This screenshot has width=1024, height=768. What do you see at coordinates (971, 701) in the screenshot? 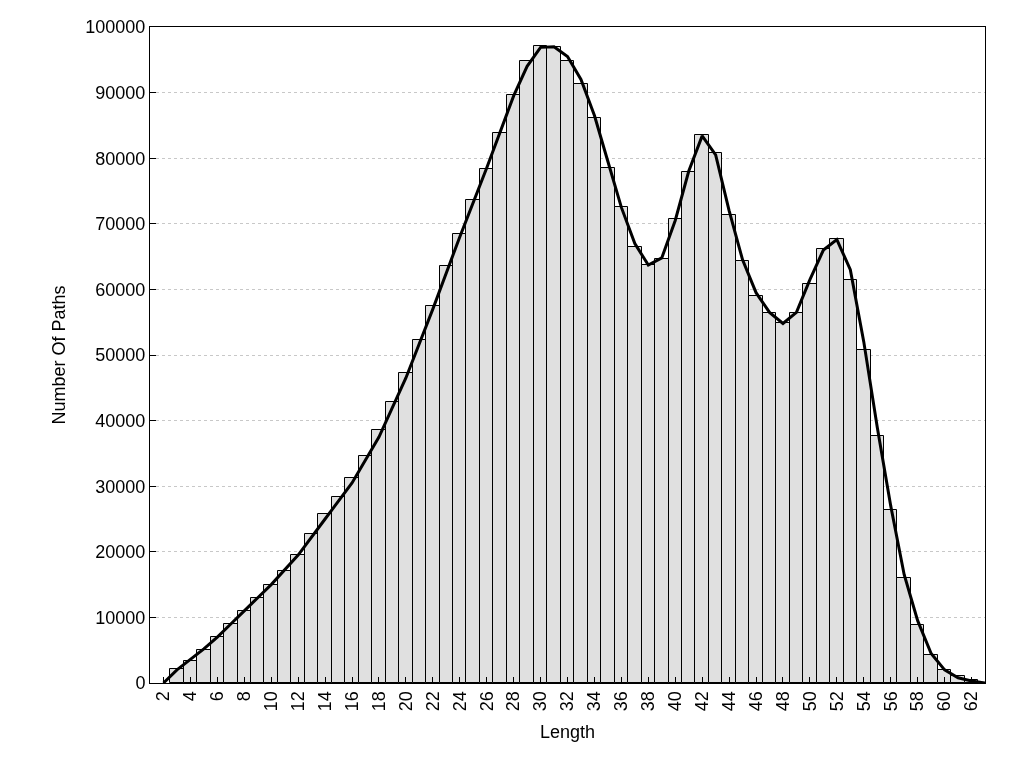
I see `x-tick-label: 62` at bounding box center [971, 701].